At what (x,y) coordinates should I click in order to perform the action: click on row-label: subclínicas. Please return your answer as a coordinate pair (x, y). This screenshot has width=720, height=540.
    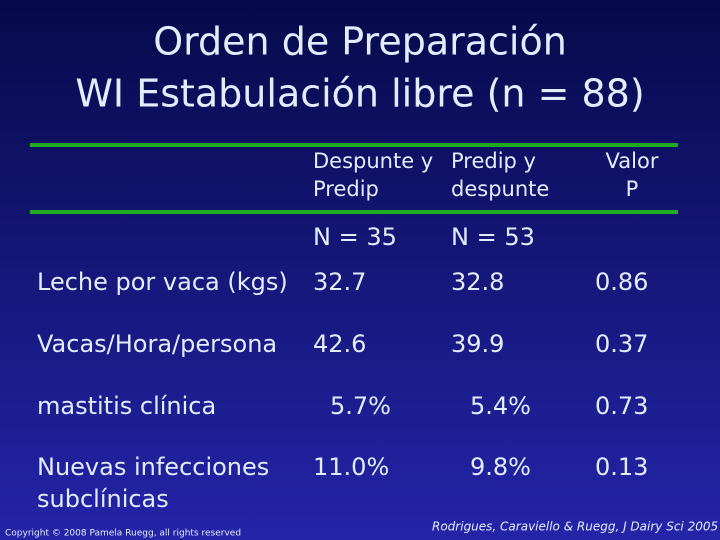
    Looking at the image, I should click on (103, 499).